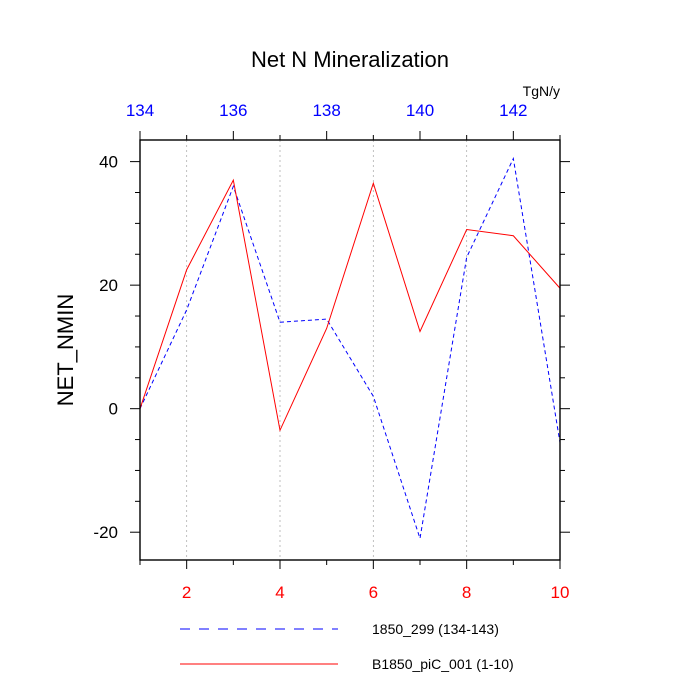 The height and width of the screenshot is (700, 700). Describe the element at coordinates (326, 110) in the screenshot. I see `top-tick-label-138: 138` at that location.